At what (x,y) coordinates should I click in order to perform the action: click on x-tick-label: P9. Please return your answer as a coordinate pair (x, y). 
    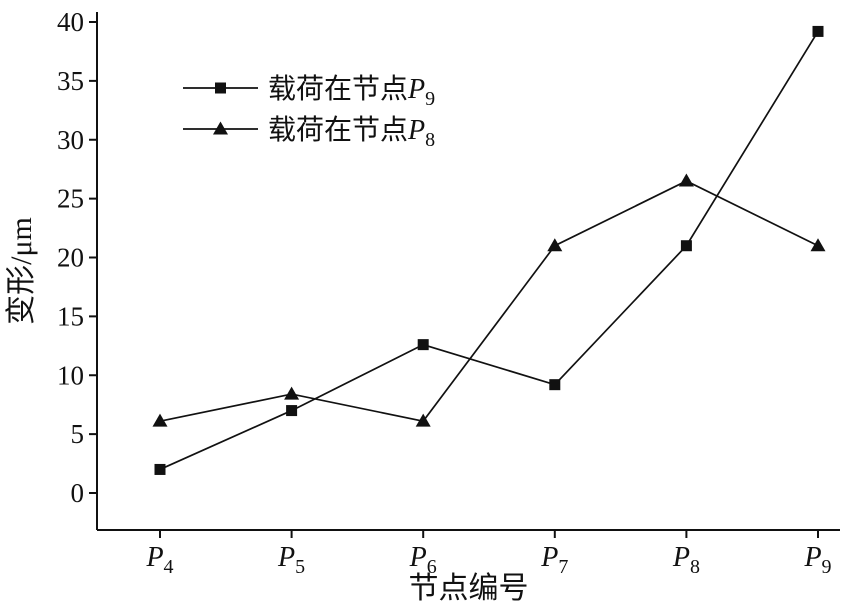
    Looking at the image, I should click on (817, 560).